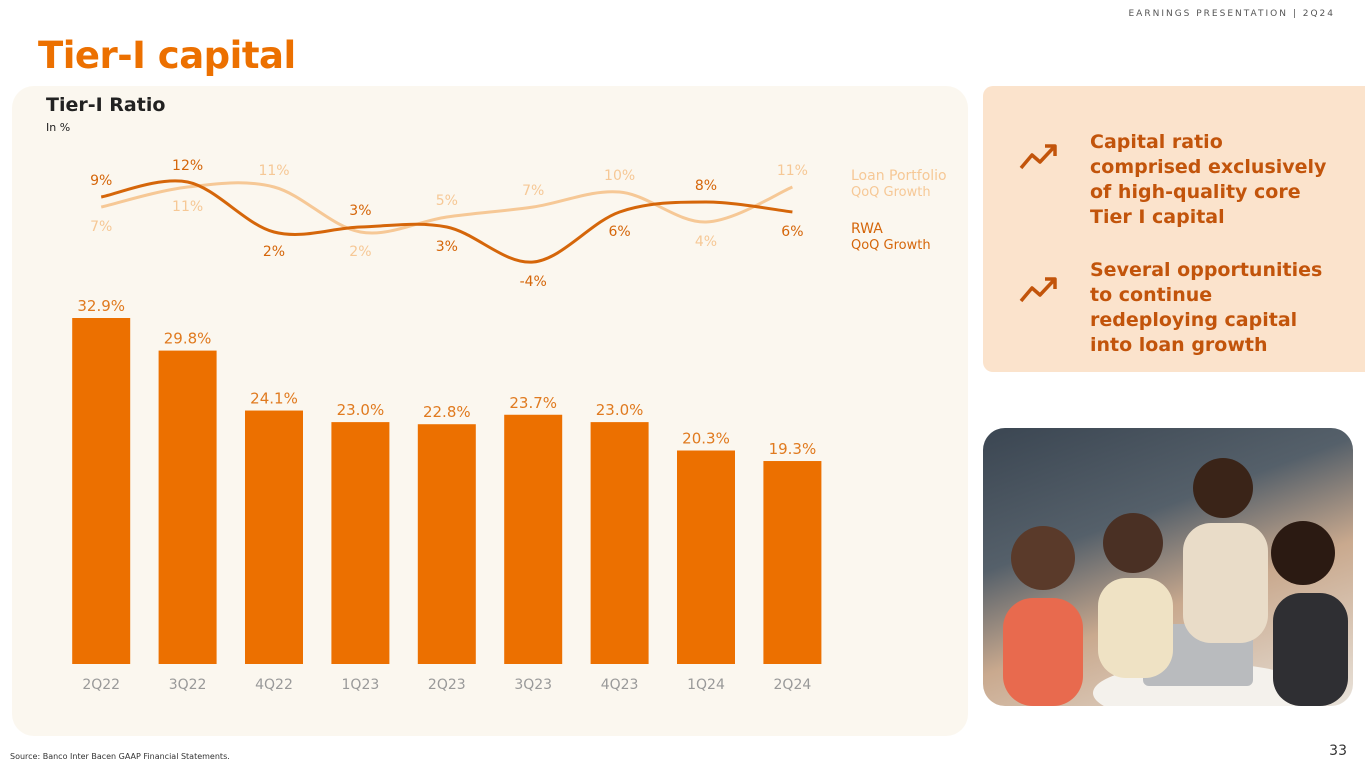  What do you see at coordinates (793, 685) in the screenshot?
I see `x-tick-label: 2Q24` at bounding box center [793, 685].